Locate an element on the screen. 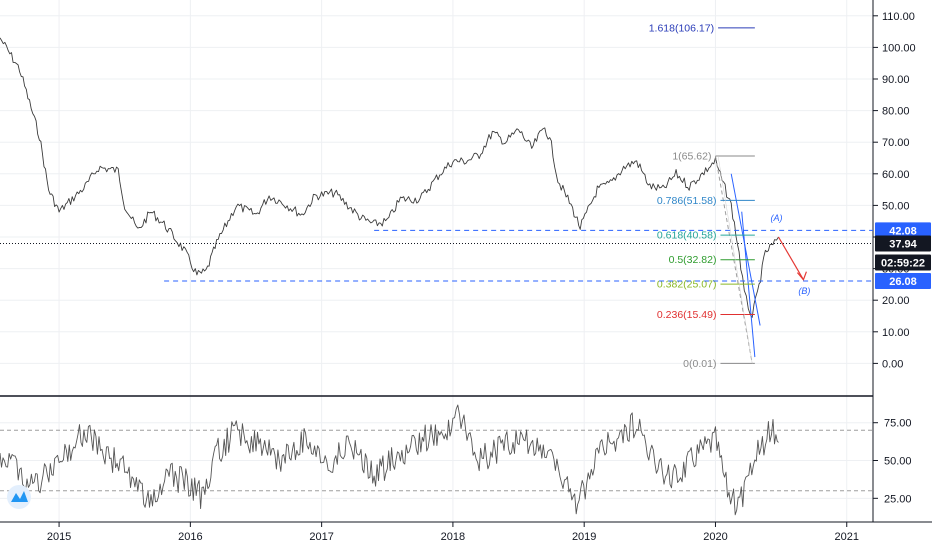  y-tick-label: 20.00 is located at coordinates (896, 301).